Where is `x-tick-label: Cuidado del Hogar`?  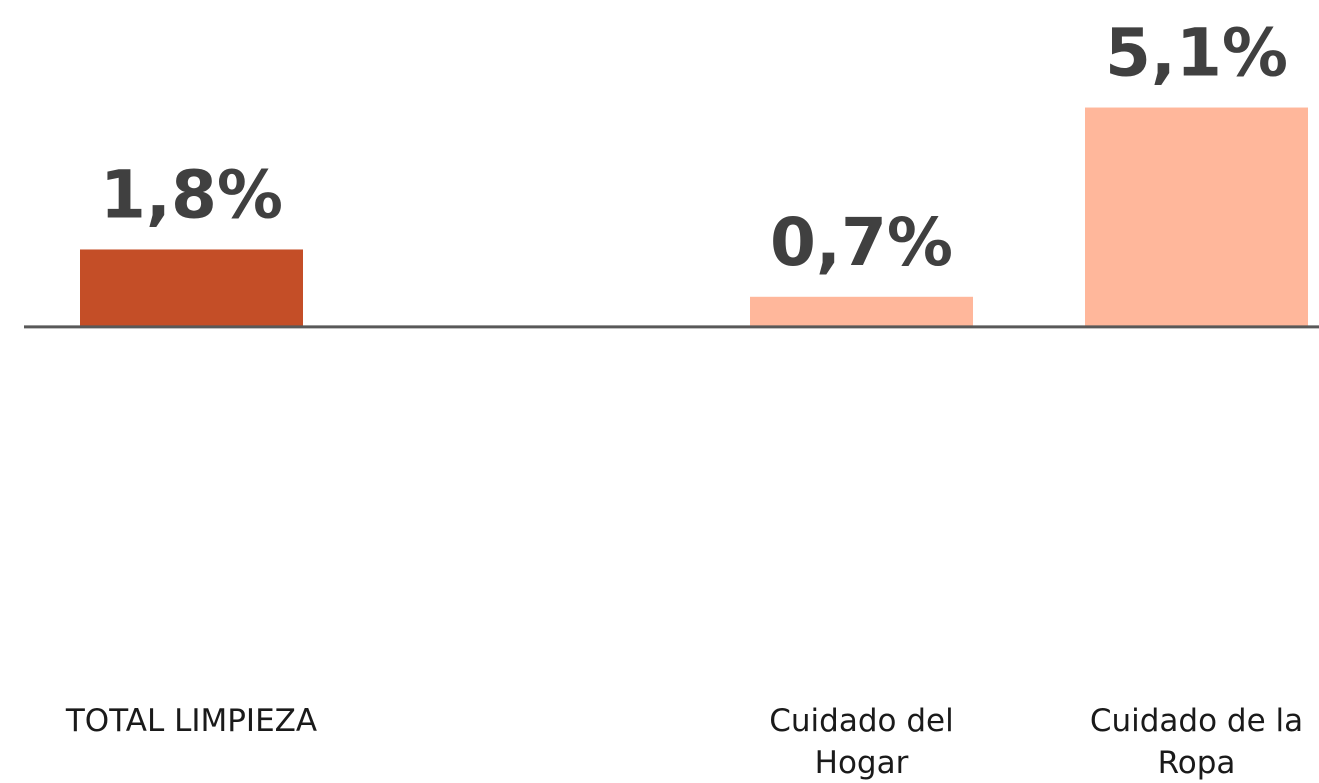
x-tick-label: Cuidado del Hogar is located at coordinates (861, 742).